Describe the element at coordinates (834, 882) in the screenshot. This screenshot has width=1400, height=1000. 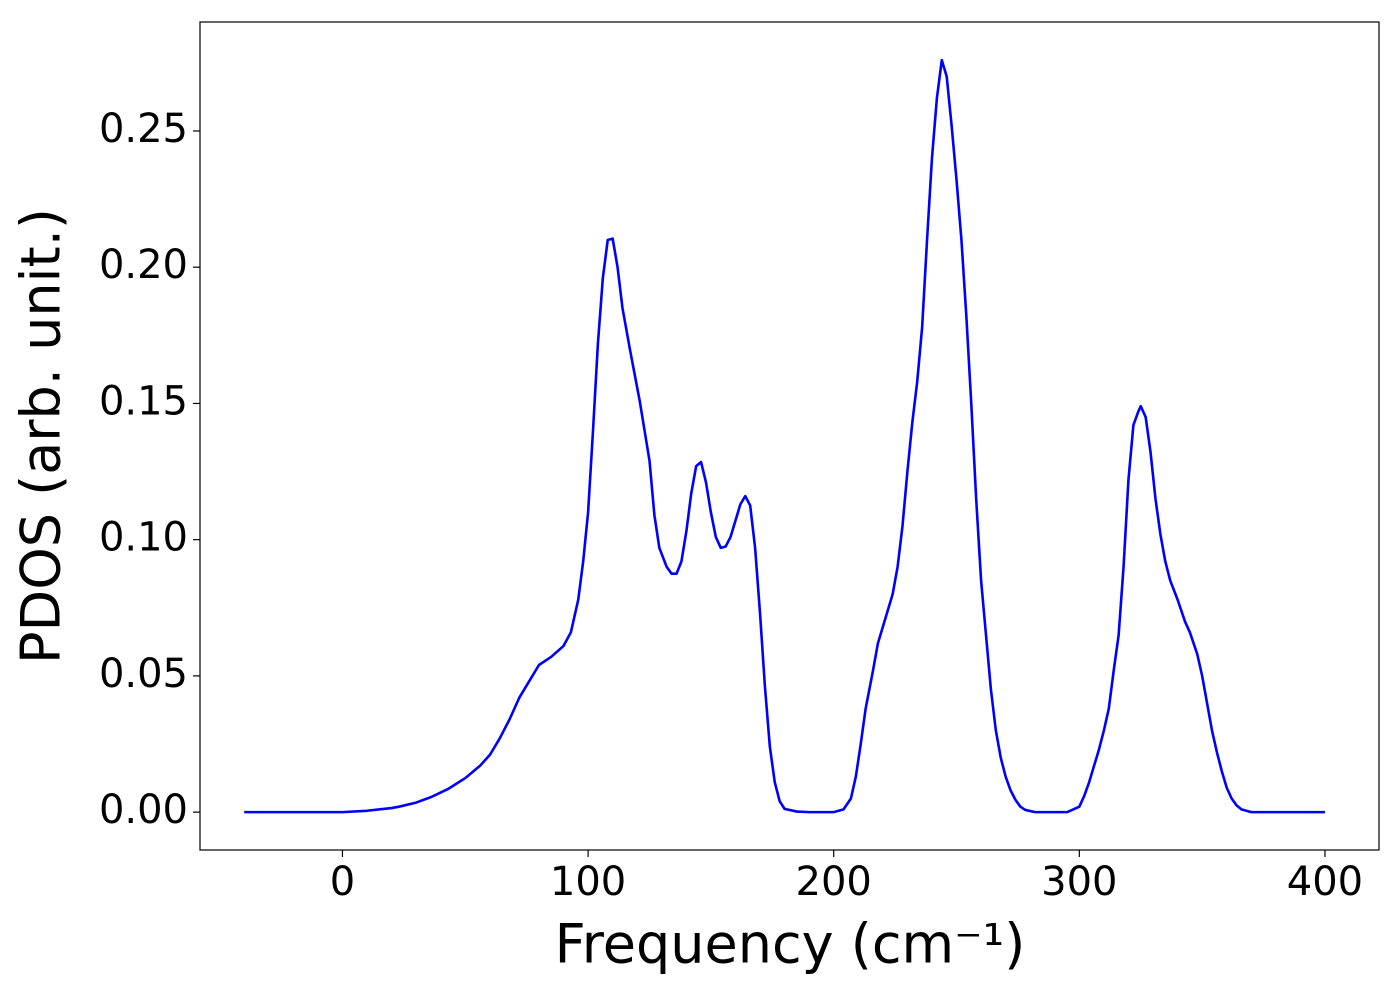
I see `x-tick-label: 200` at that location.